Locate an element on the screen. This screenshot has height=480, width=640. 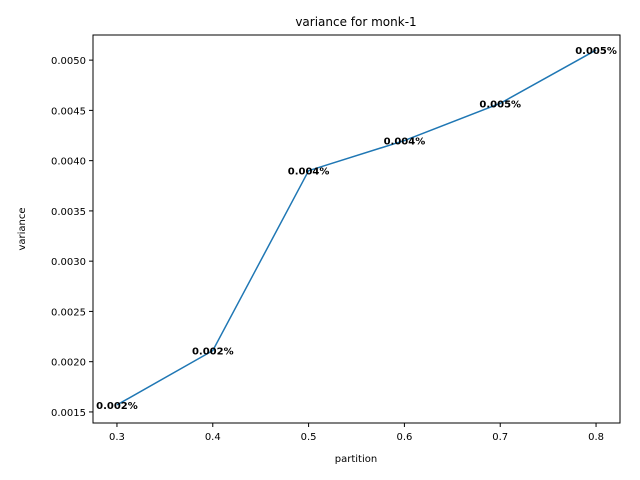
y-axis-label: variance is located at coordinates (22, 228).